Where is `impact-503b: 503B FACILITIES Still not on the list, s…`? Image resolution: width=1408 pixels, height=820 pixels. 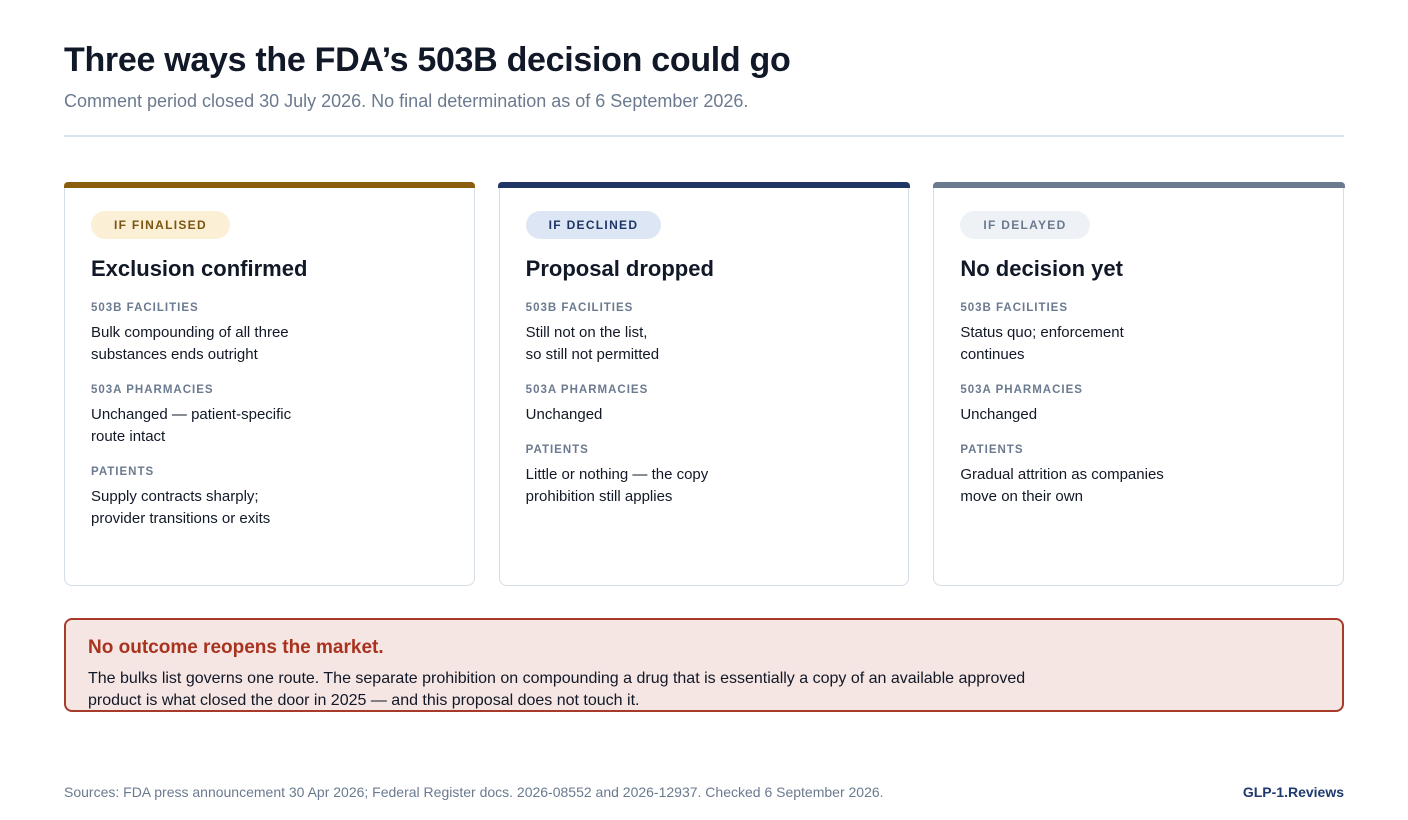 impact-503b: 503B FACILITIES Still not on the list, s… is located at coordinates (704, 333).